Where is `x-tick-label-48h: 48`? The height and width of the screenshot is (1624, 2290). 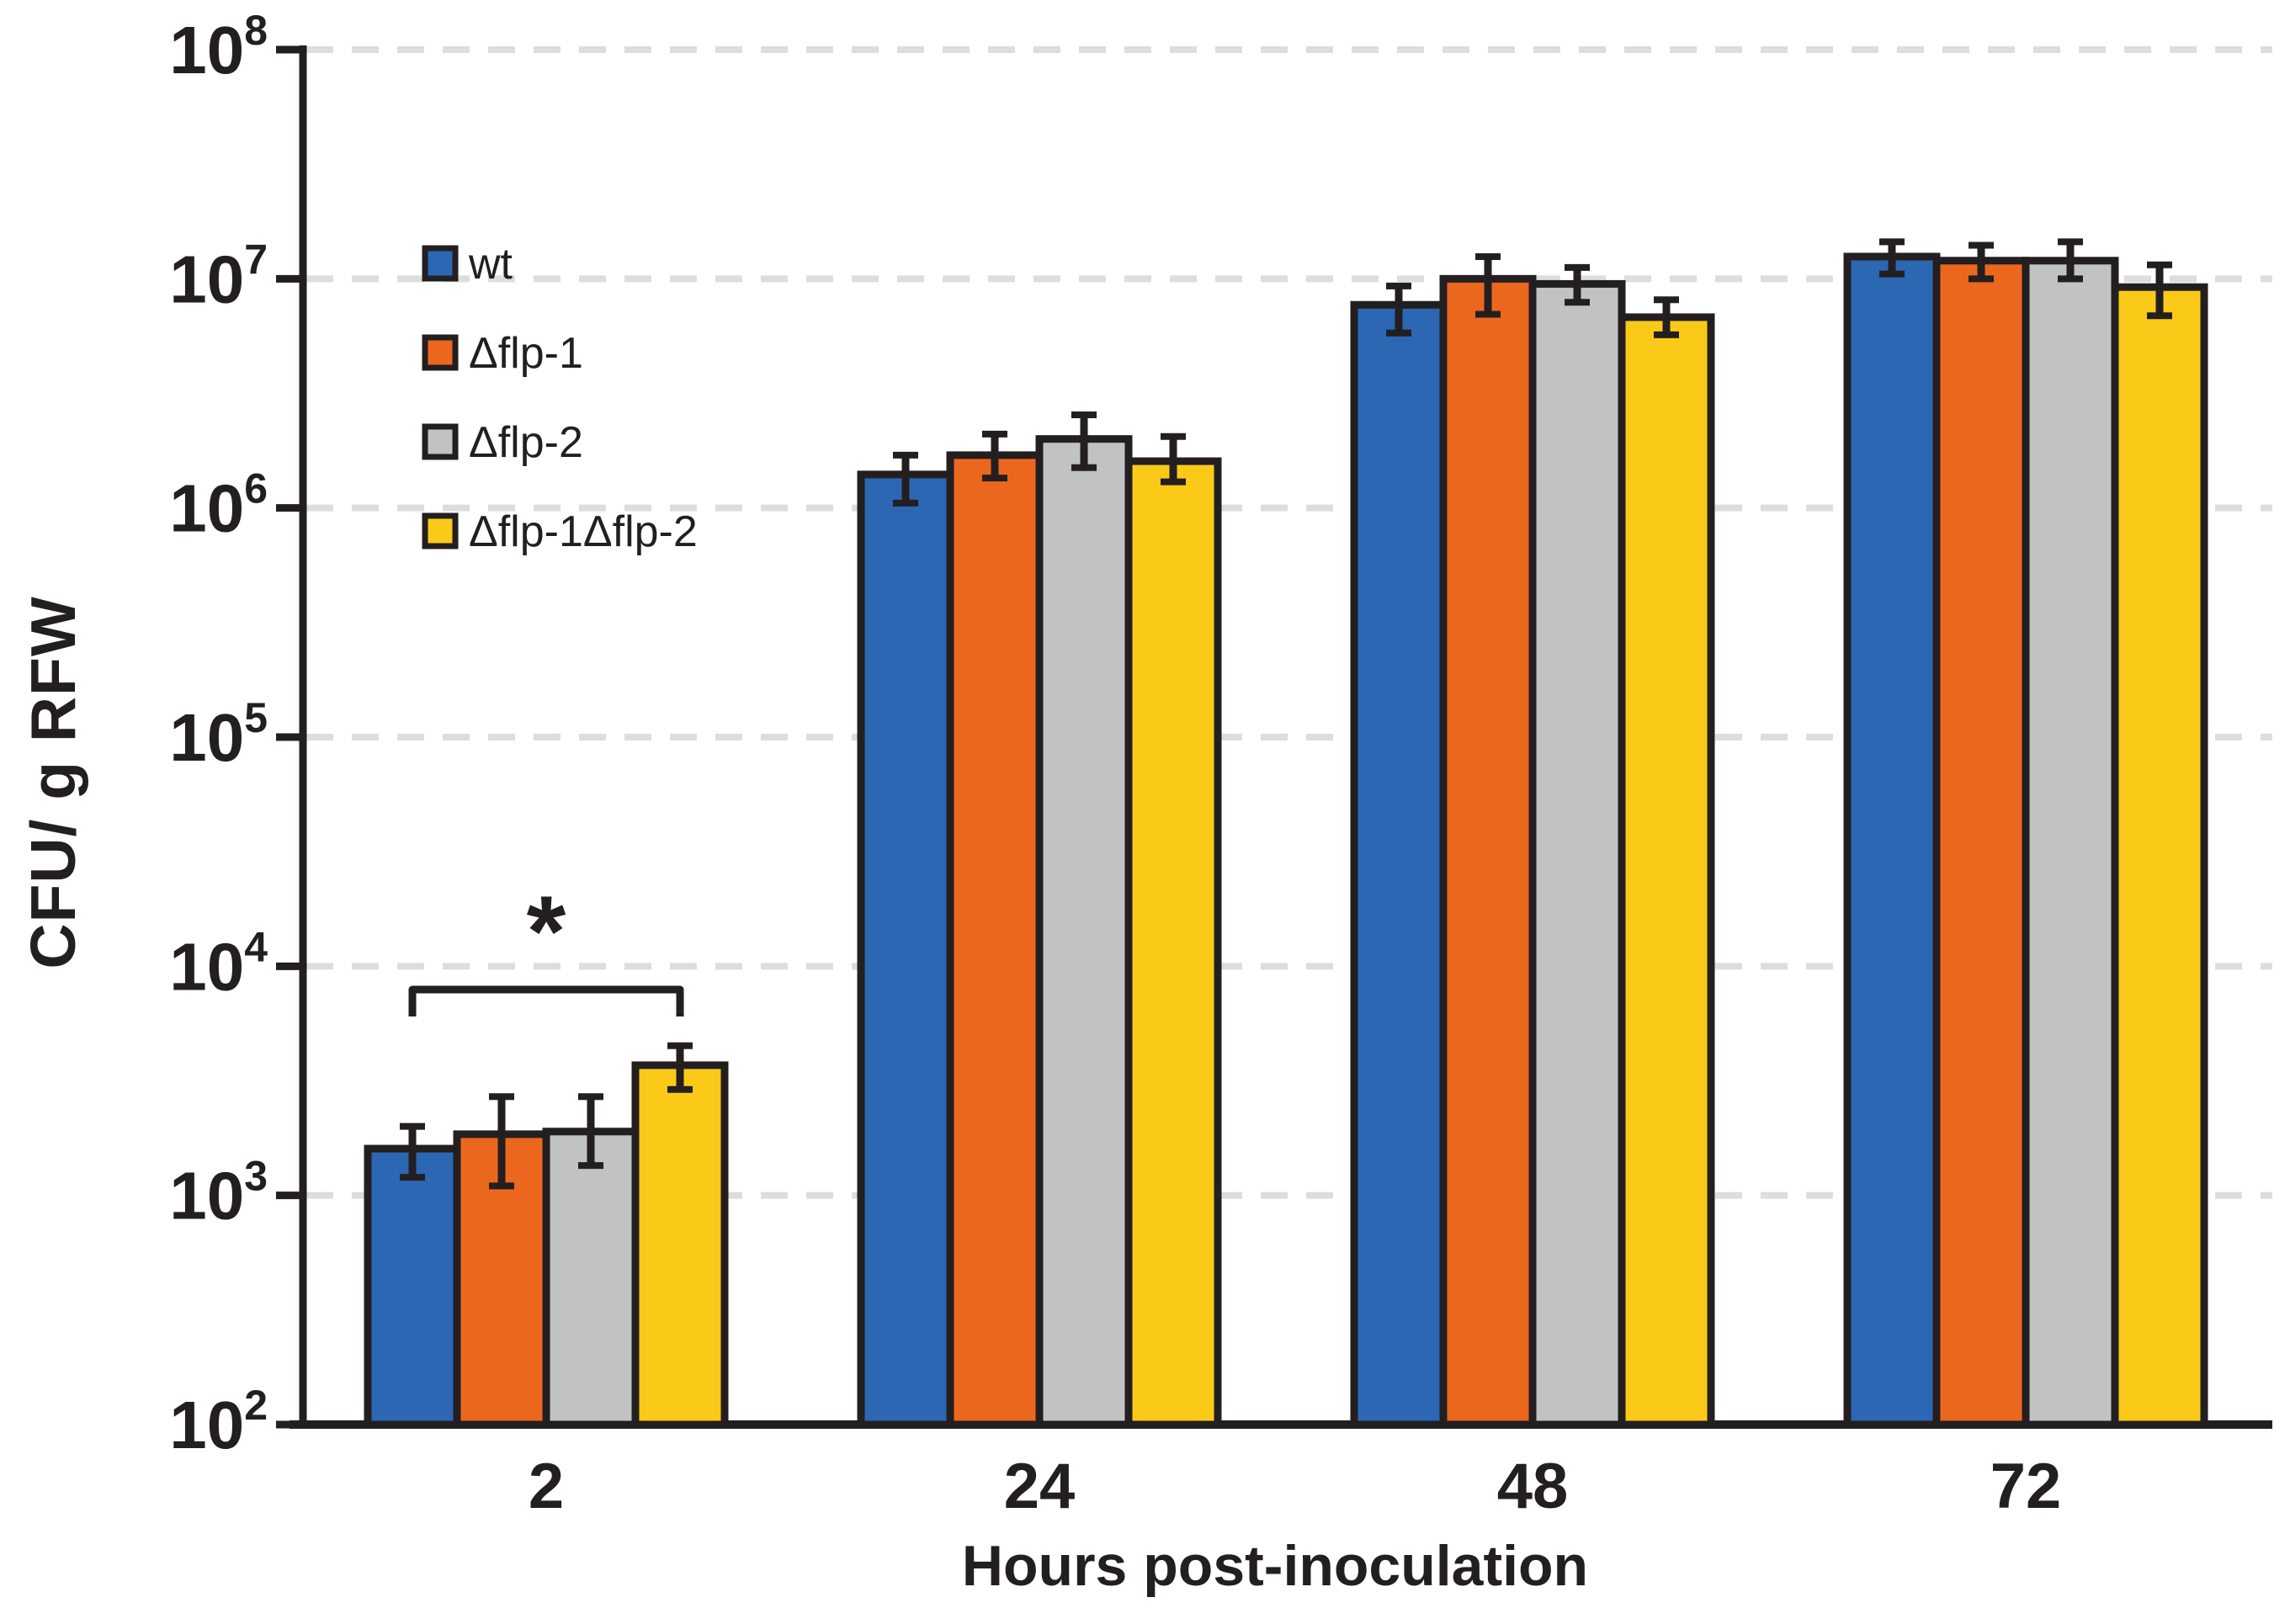 x-tick-label-48h: 48 is located at coordinates (1533, 1486).